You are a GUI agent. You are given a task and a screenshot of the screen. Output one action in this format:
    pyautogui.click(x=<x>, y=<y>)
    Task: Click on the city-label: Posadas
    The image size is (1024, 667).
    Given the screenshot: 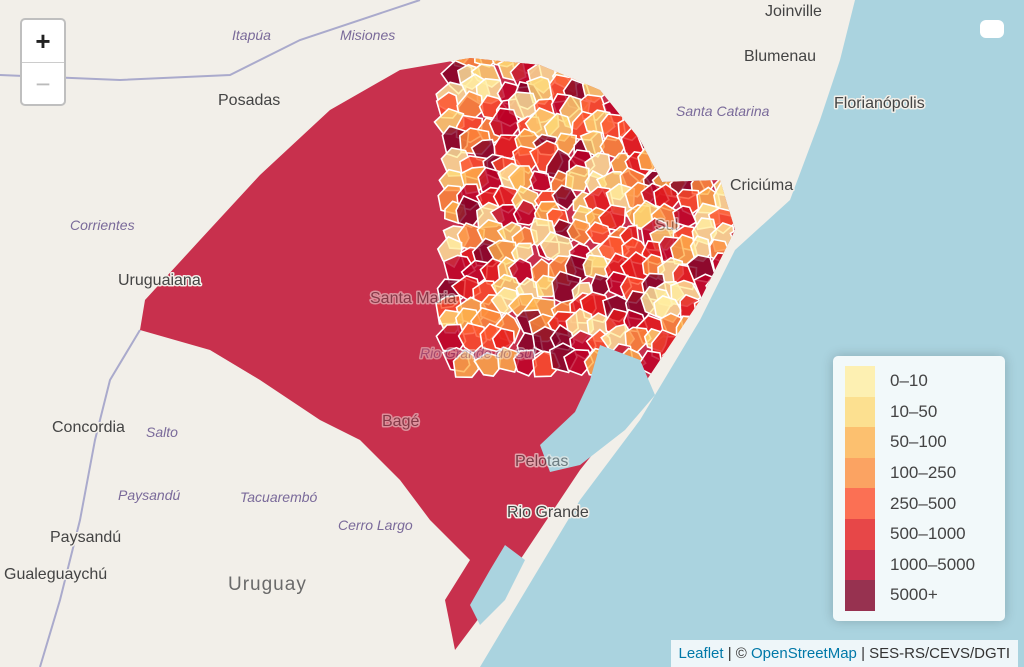 What is the action you would take?
    pyautogui.click(x=249, y=100)
    